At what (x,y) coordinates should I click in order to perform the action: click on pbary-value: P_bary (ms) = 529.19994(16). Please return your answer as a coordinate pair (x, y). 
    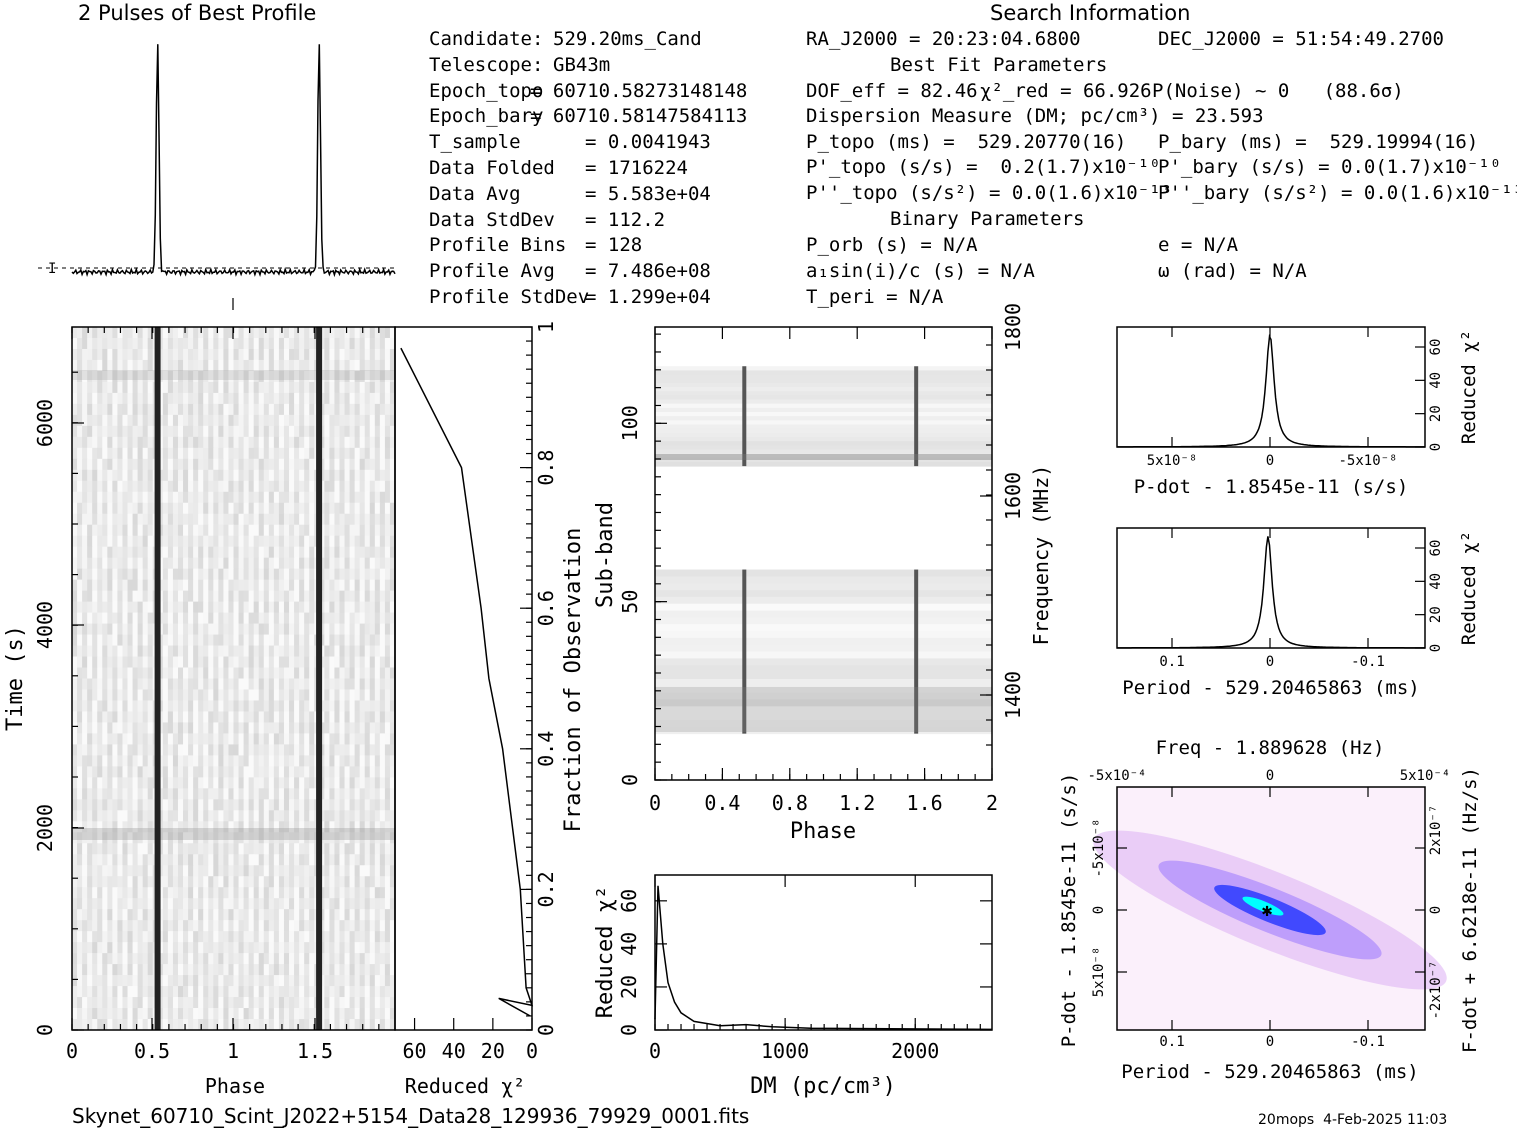
    Looking at the image, I should click on (1318, 142).